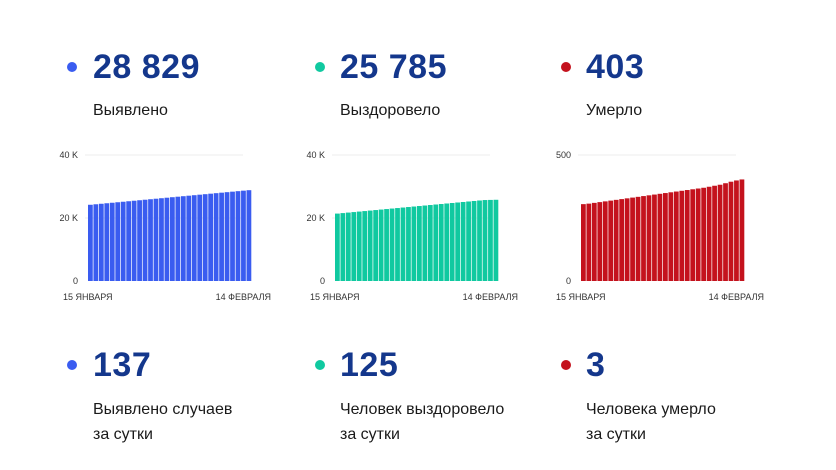 The width and height of the screenshot is (836, 470). Describe the element at coordinates (568, 281) in the screenshot. I see `died-y-tick-label: 0` at that location.